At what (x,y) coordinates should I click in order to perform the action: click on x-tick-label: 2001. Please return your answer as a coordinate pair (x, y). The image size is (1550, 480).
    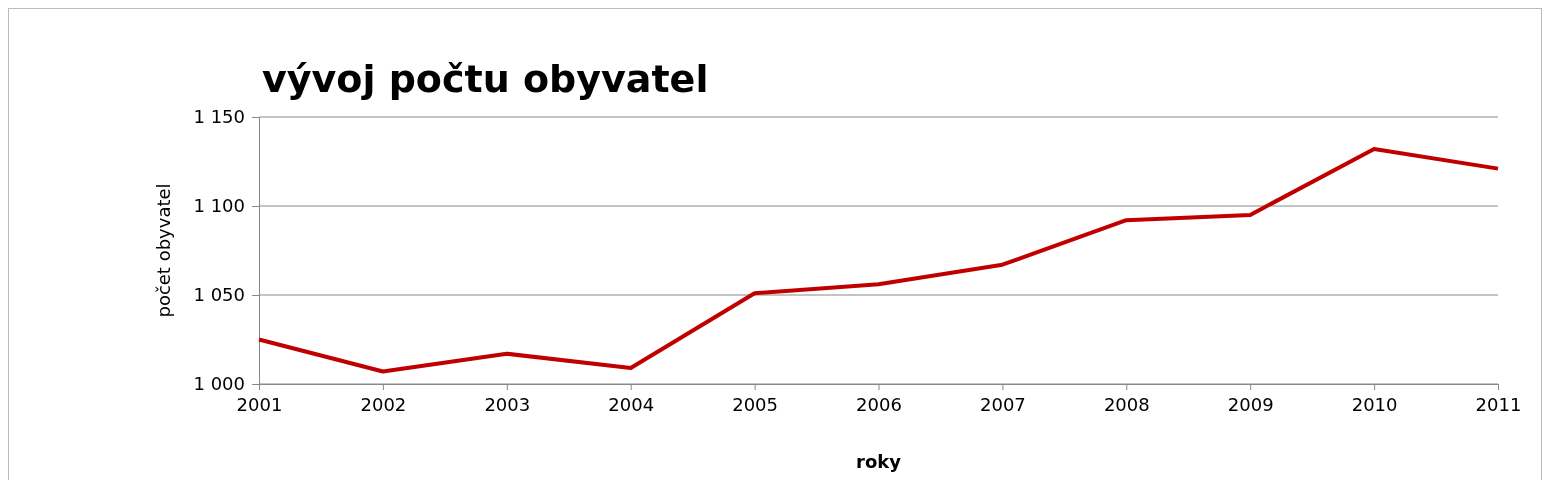
    Looking at the image, I should click on (259, 404).